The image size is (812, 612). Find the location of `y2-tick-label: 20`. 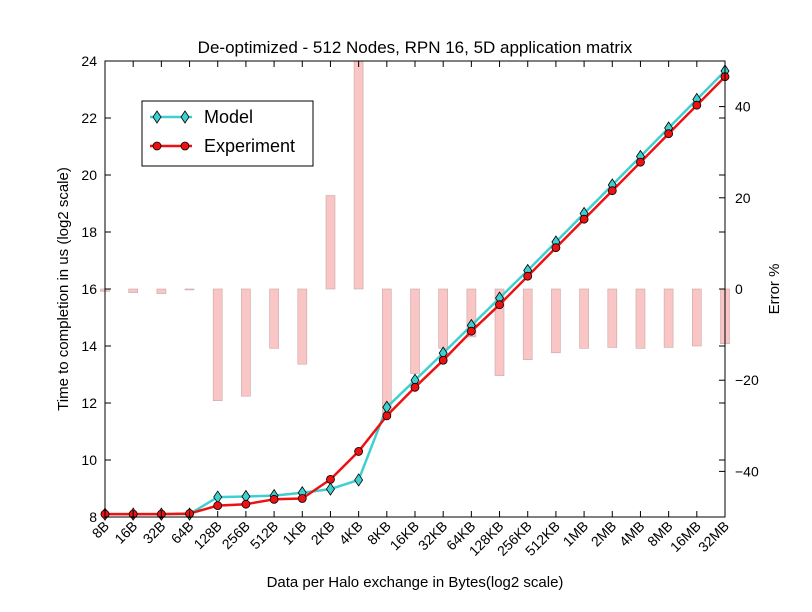

y2-tick-label: 20 is located at coordinates (743, 198).